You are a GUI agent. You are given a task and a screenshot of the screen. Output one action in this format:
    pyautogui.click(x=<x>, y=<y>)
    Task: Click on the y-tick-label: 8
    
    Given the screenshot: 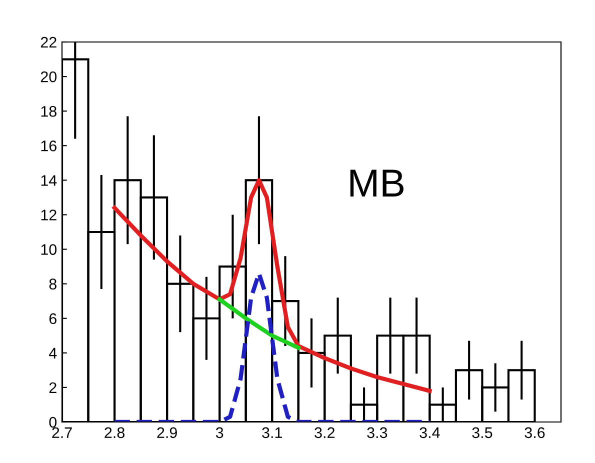 What is the action you would take?
    pyautogui.click(x=52, y=284)
    